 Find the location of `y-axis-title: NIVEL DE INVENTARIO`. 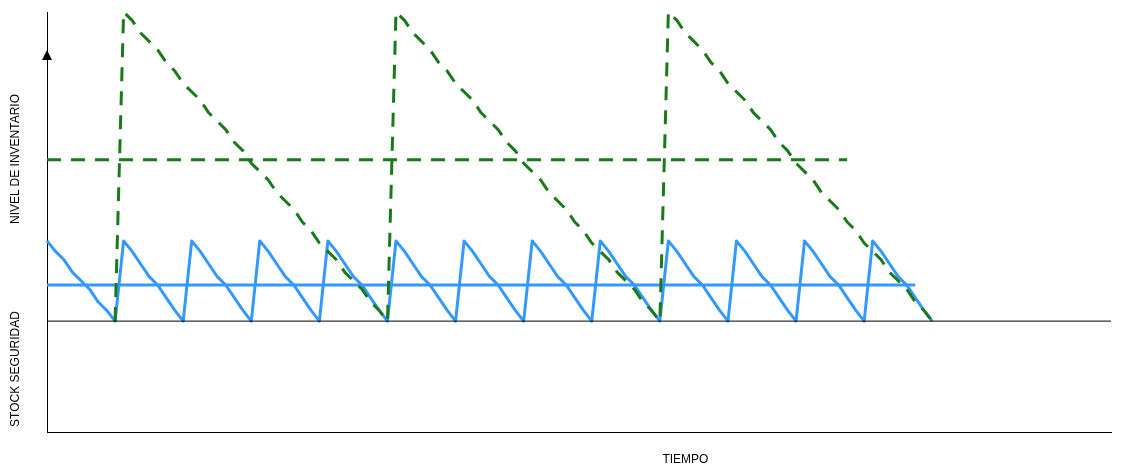

y-axis-title: NIVEL DE INVENTARIO is located at coordinates (15, 159).